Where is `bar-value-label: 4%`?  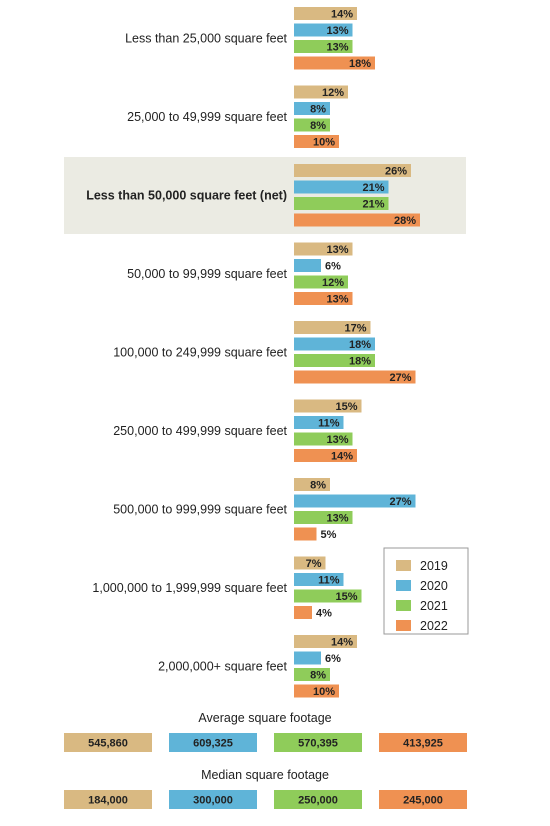 bar-value-label: 4% is located at coordinates (324, 614).